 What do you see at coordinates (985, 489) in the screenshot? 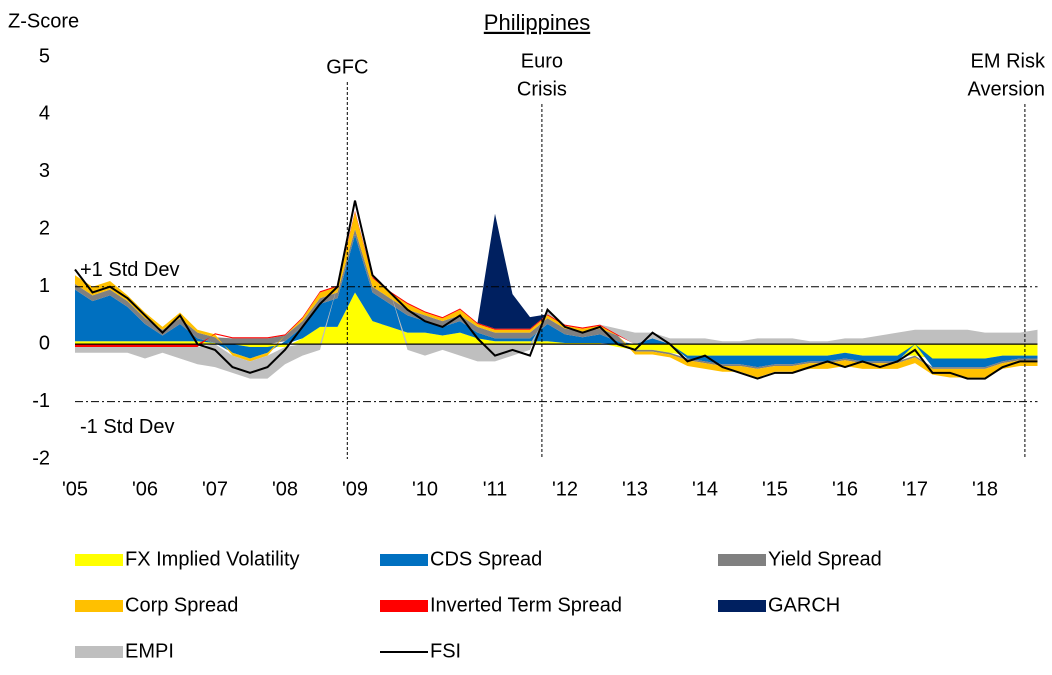
I see `x-tick-label: '18` at bounding box center [985, 489].